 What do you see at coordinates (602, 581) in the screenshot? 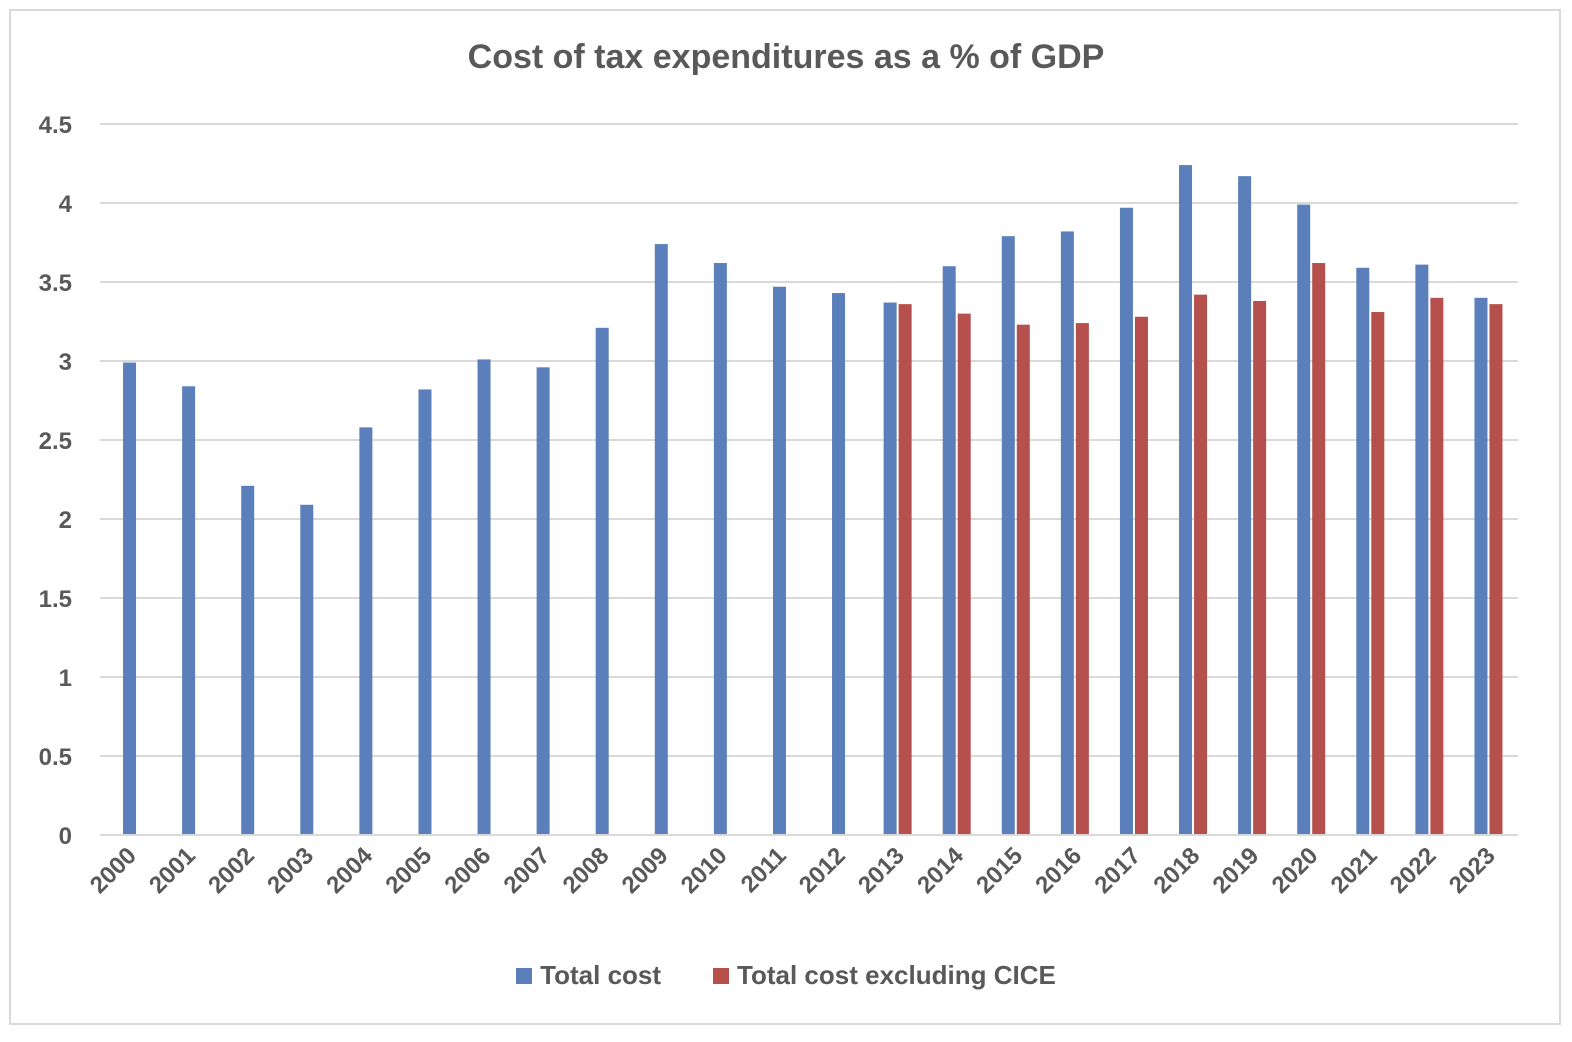
I see `bar-total-cost-2008` at bounding box center [602, 581].